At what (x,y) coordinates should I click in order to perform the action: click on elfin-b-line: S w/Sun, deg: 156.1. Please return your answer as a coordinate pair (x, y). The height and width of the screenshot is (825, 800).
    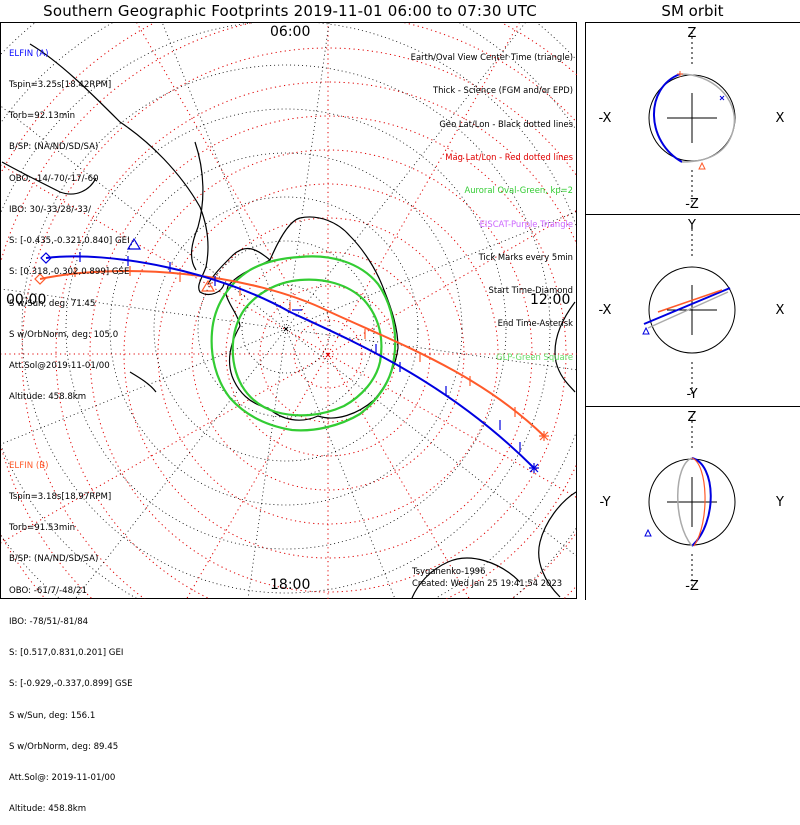
    Looking at the image, I should click on (52, 715).